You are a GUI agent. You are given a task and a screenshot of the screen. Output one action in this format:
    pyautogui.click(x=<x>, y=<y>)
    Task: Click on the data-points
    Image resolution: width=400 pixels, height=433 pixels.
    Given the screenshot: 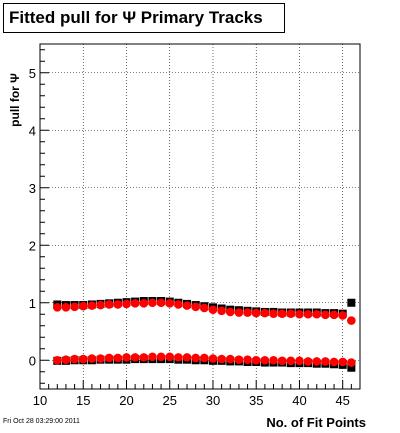 What is the action you would take?
    pyautogui.click(x=204, y=334)
    